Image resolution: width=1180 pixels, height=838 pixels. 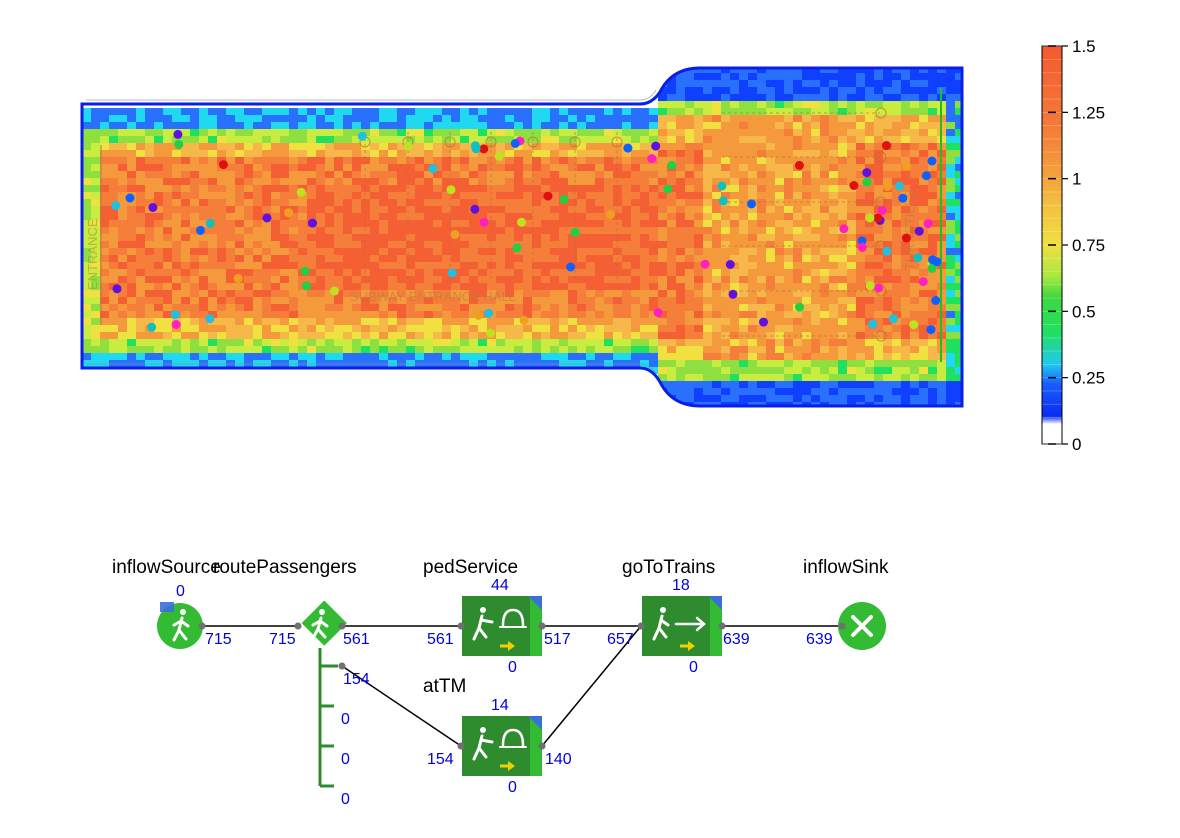 I want to click on go-to-trains-block, so click(x=681, y=626).